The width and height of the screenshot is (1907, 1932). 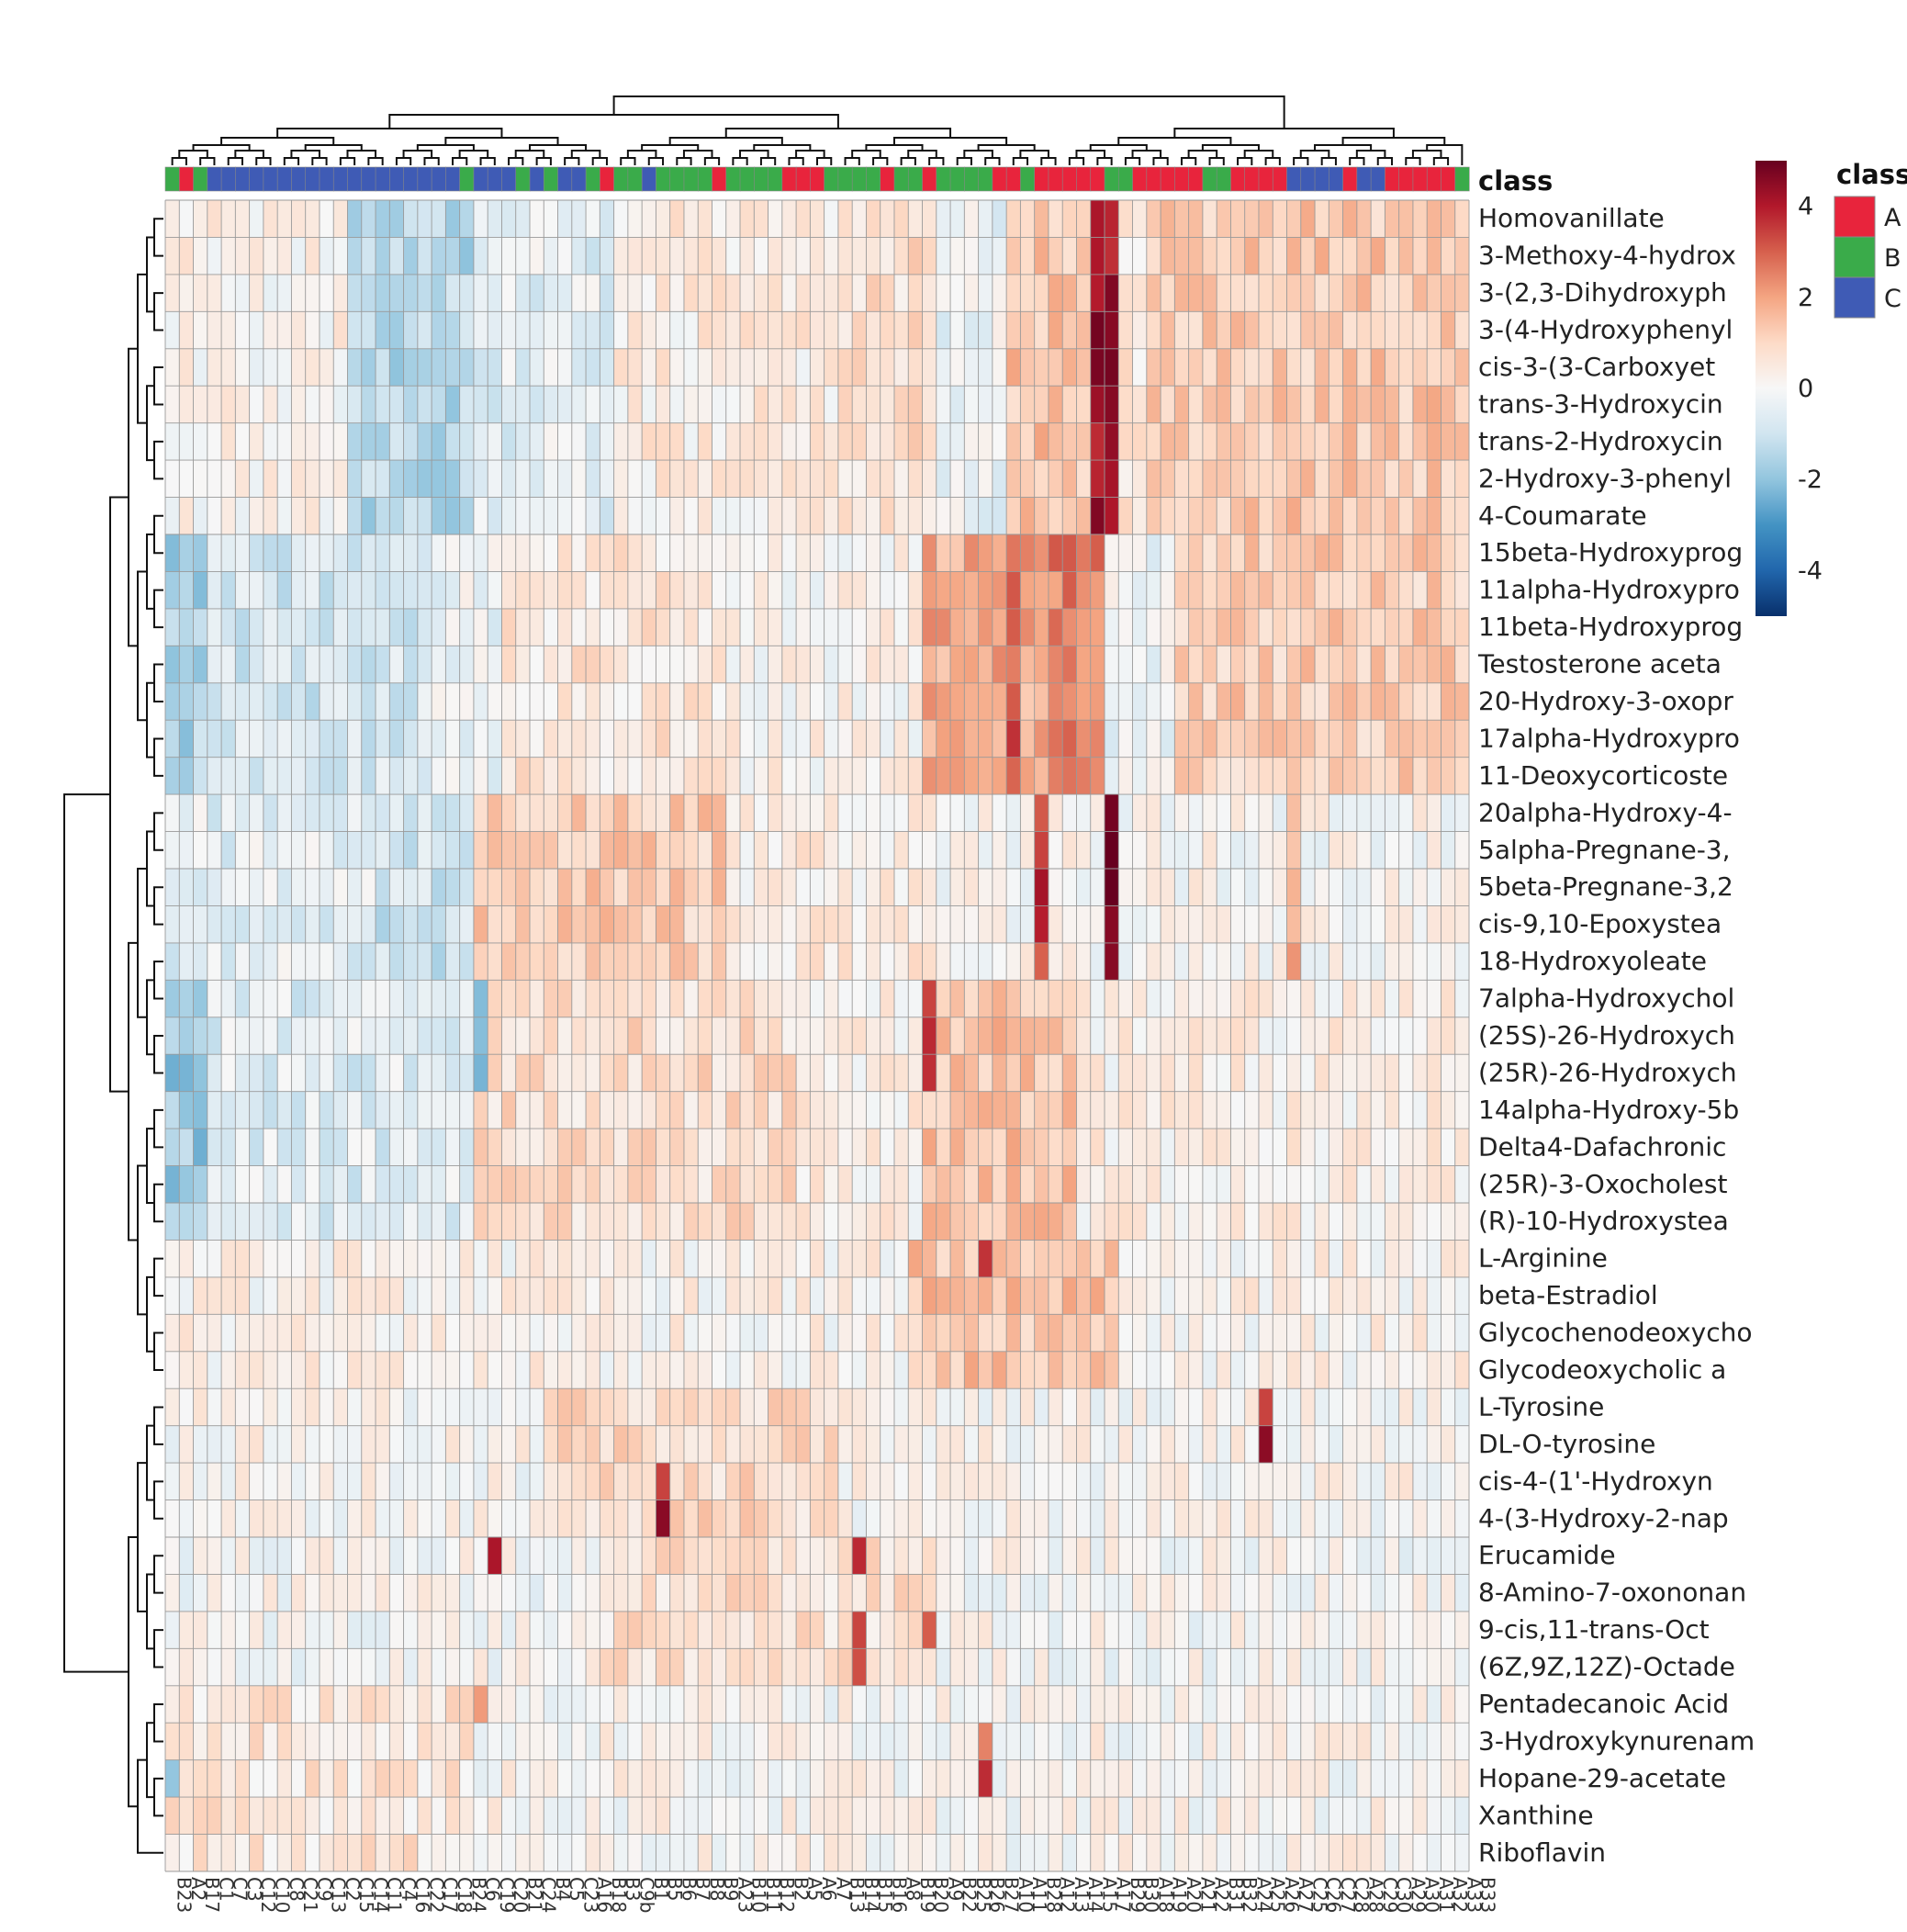 I want to click on row-label: 9-cis,11-trans-Oct, so click(x=1594, y=1629).